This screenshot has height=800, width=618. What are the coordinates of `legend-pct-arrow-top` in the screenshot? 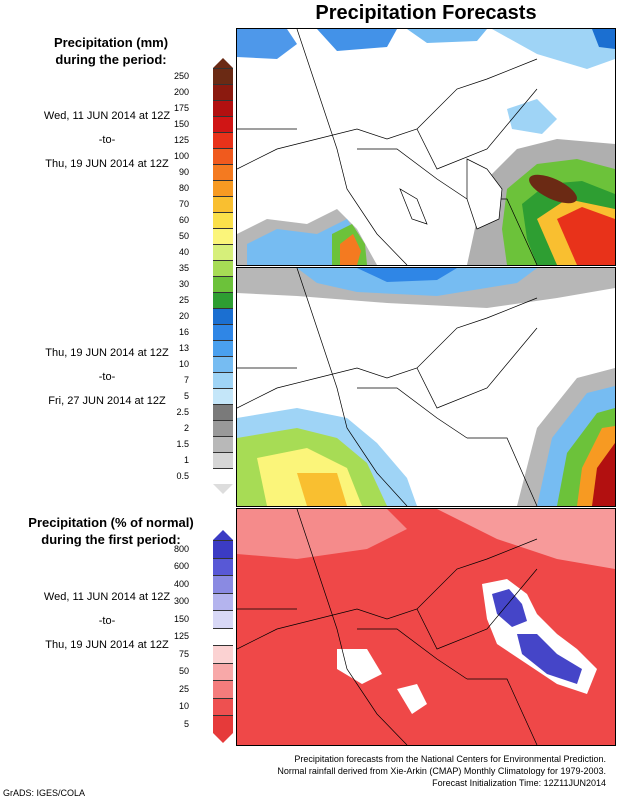 It's located at (223, 535).